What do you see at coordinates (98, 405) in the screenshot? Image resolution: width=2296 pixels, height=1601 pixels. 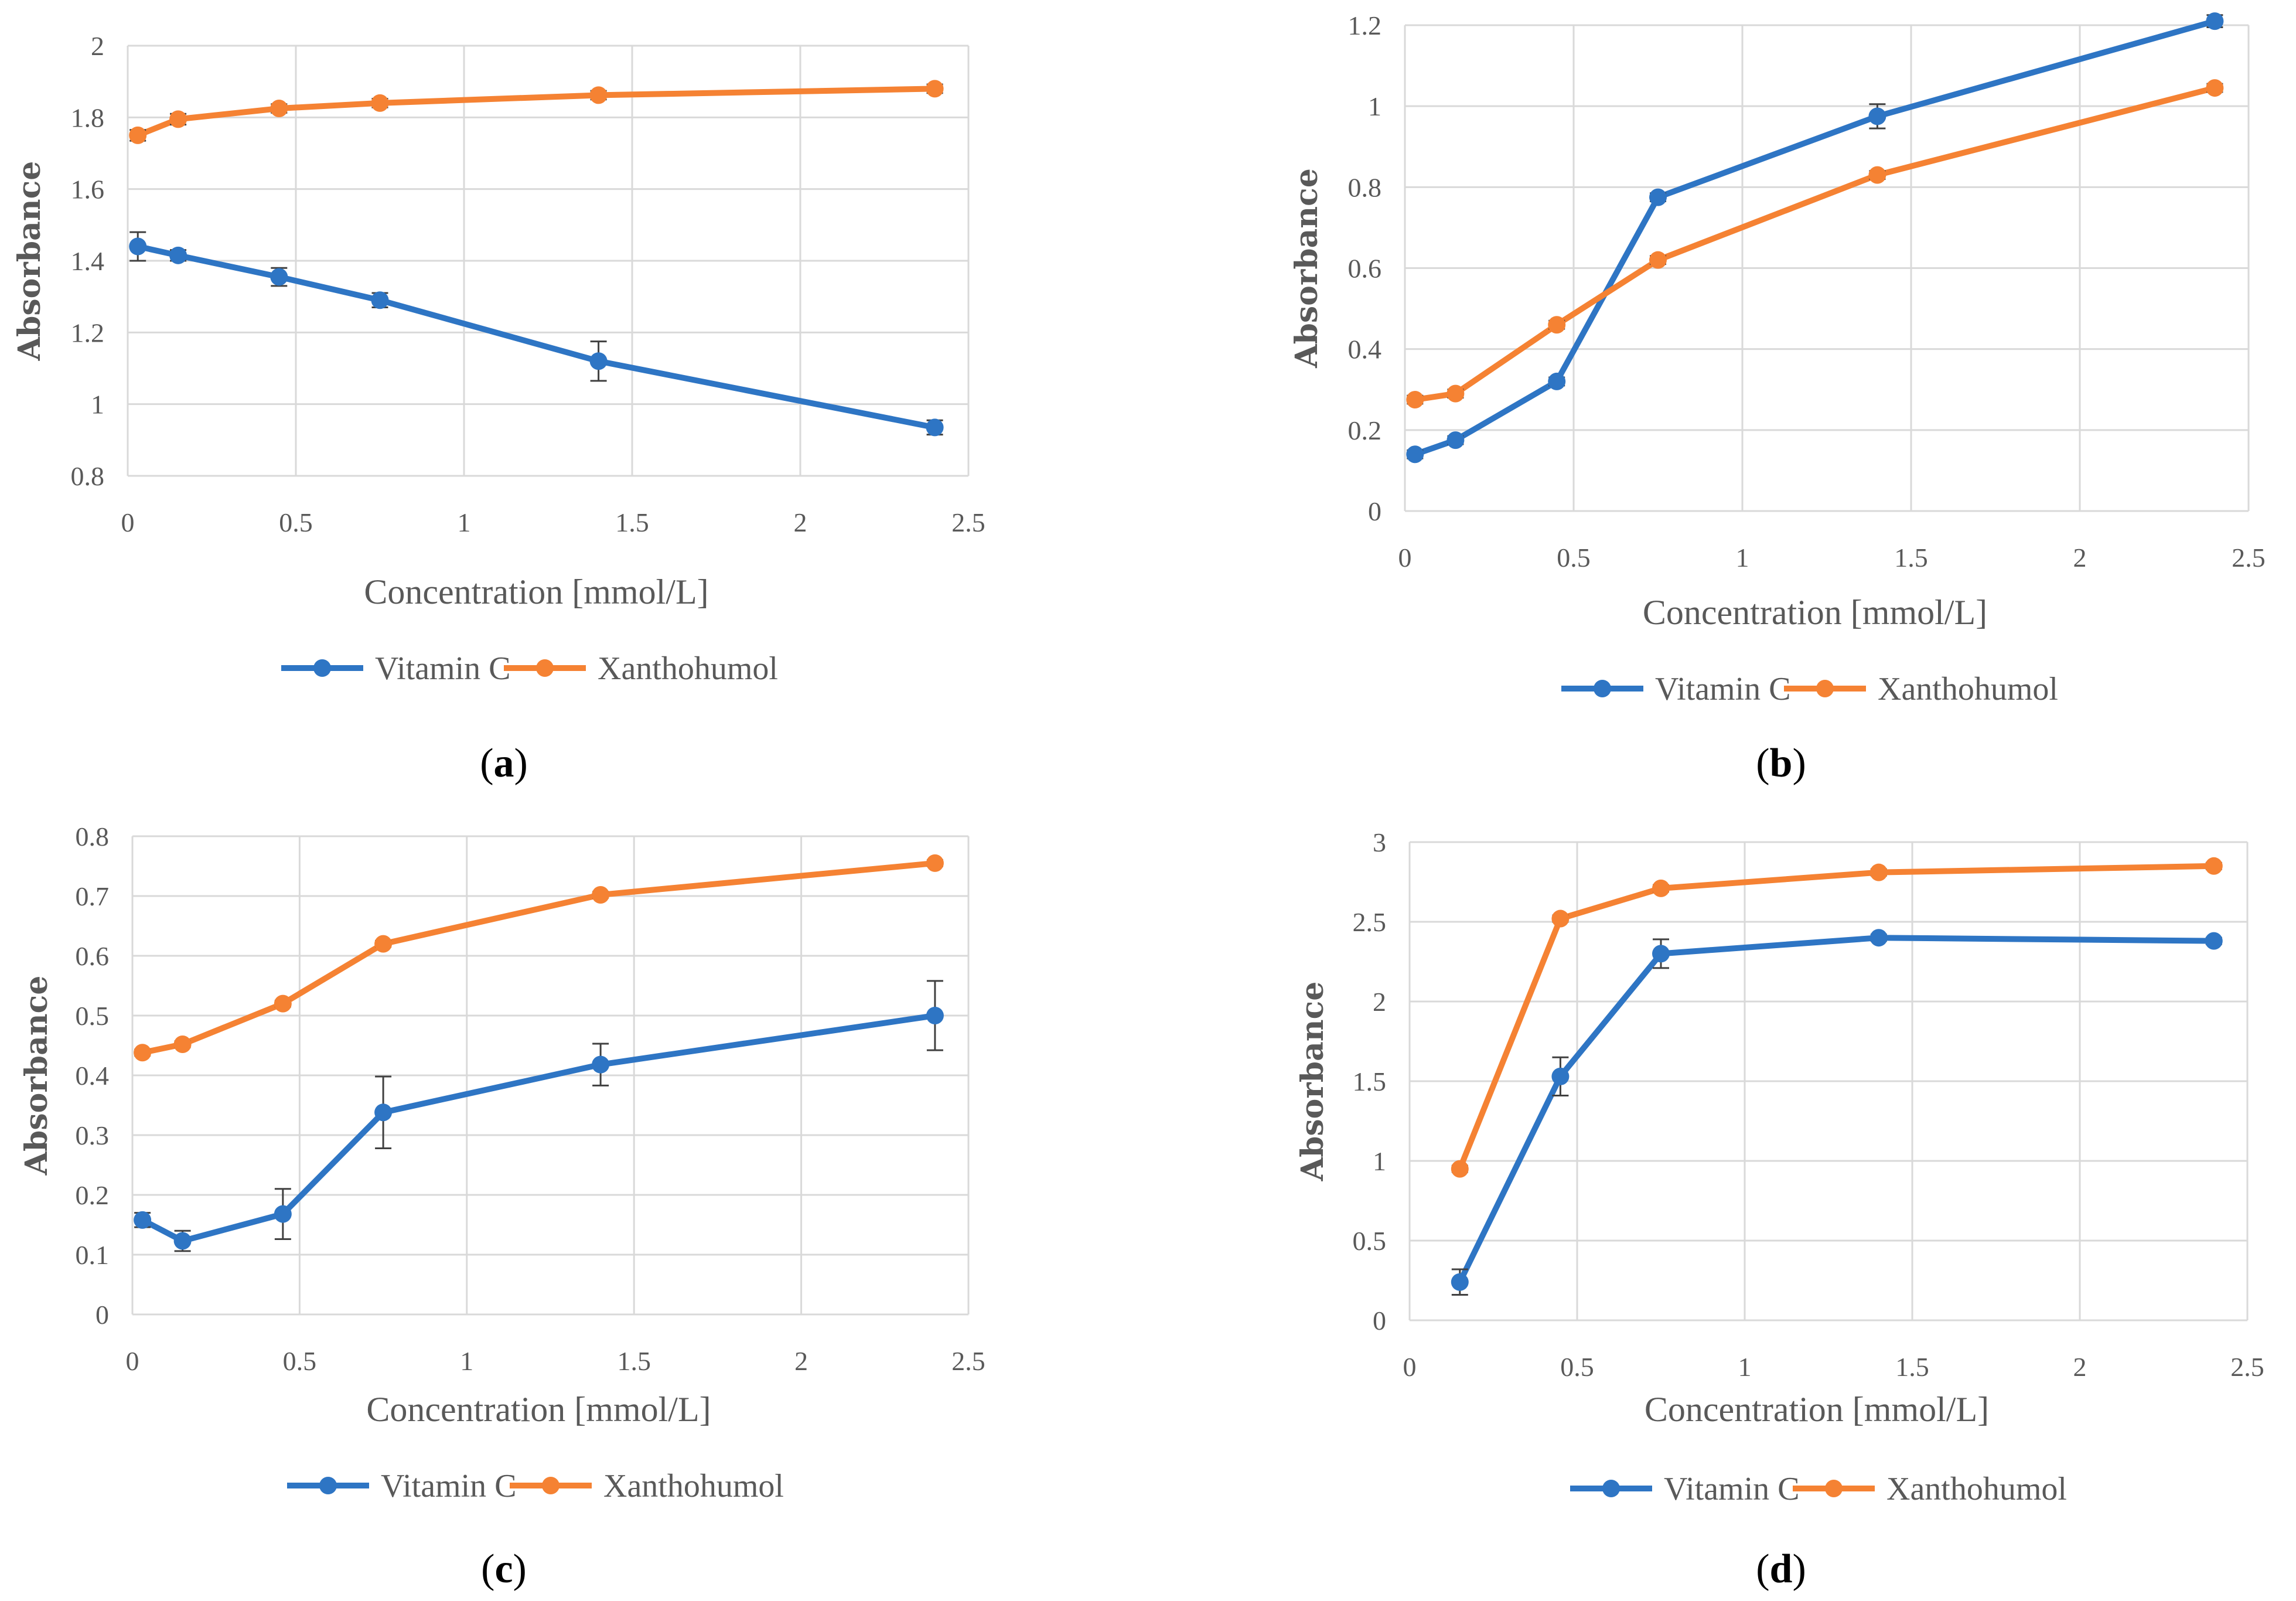 I see `chart-a-y-tick-label: 1` at bounding box center [98, 405].